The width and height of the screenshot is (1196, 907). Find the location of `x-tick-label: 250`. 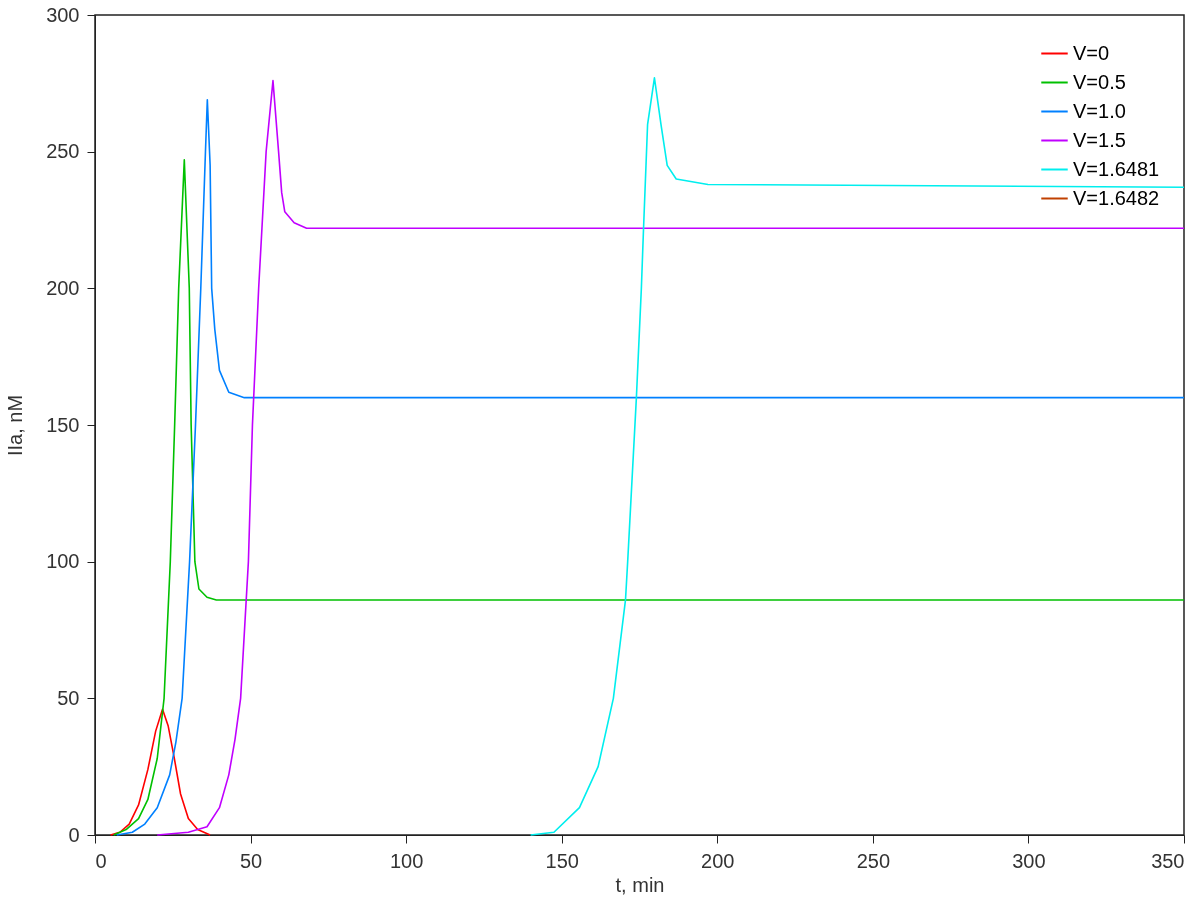

x-tick-label: 250 is located at coordinates (873, 860).